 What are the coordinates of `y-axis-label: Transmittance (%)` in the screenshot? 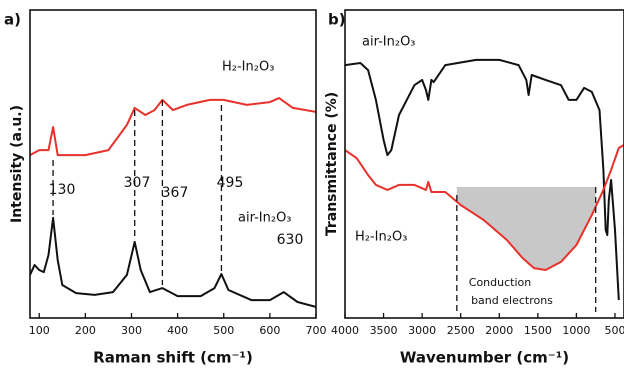 It's located at (332, 164).